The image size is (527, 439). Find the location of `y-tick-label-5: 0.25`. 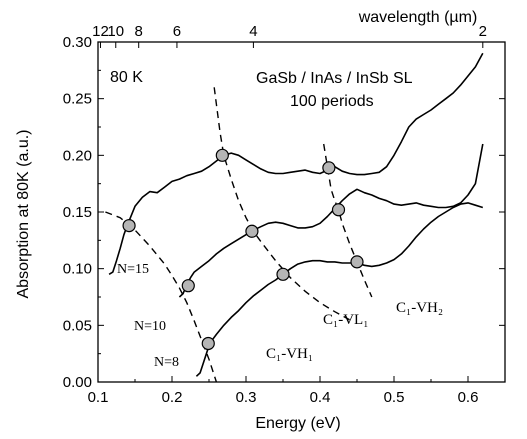

y-tick-label-5: 0.25 is located at coordinates (77, 99).